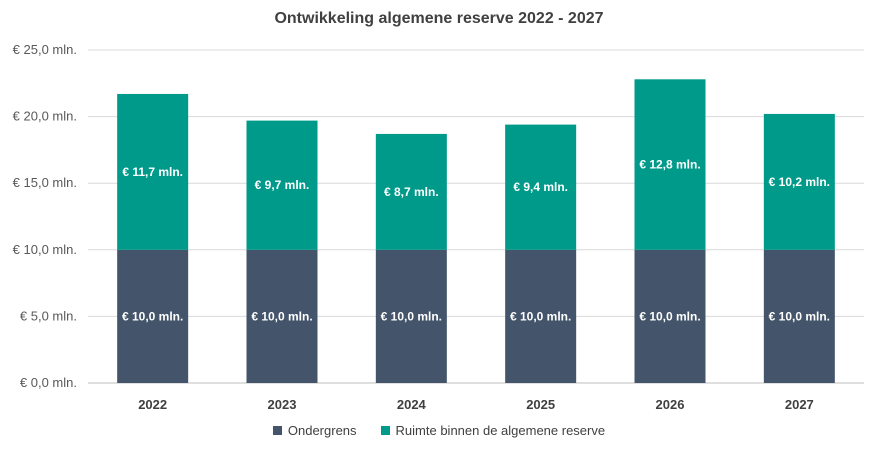 This screenshot has width=878, height=452. I want to click on x-tick-label: 2023, so click(282, 404).